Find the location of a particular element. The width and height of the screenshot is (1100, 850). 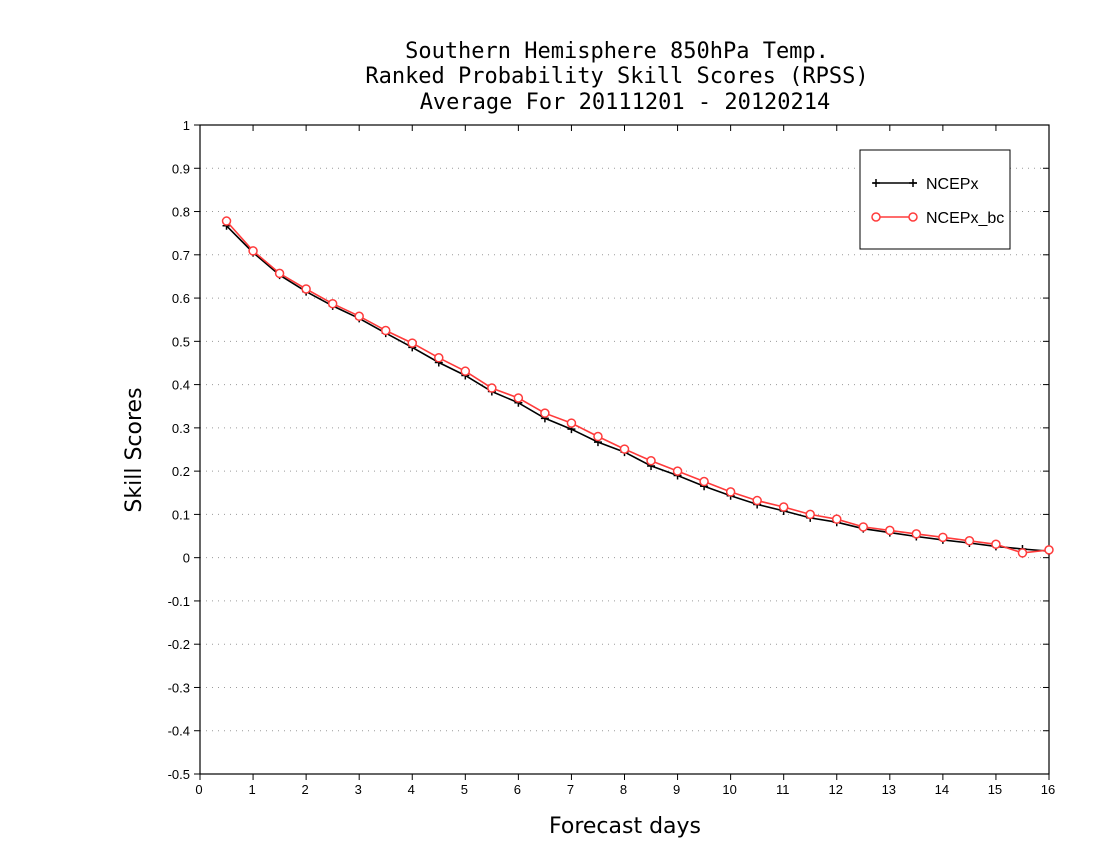

y-tick-label: 0.6 is located at coordinates (181, 298).